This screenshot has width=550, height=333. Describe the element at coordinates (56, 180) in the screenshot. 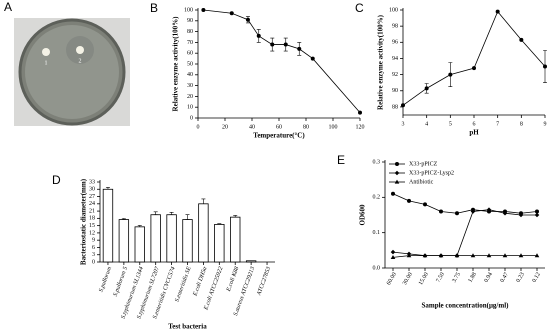

I see `panel-label: D` at that location.